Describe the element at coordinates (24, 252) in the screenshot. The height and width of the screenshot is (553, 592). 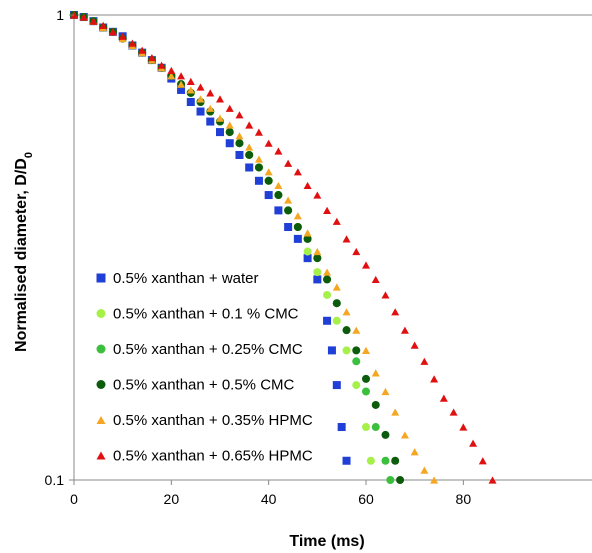
I see `y-axis-title: Normalised diameter, D/D0` at that location.